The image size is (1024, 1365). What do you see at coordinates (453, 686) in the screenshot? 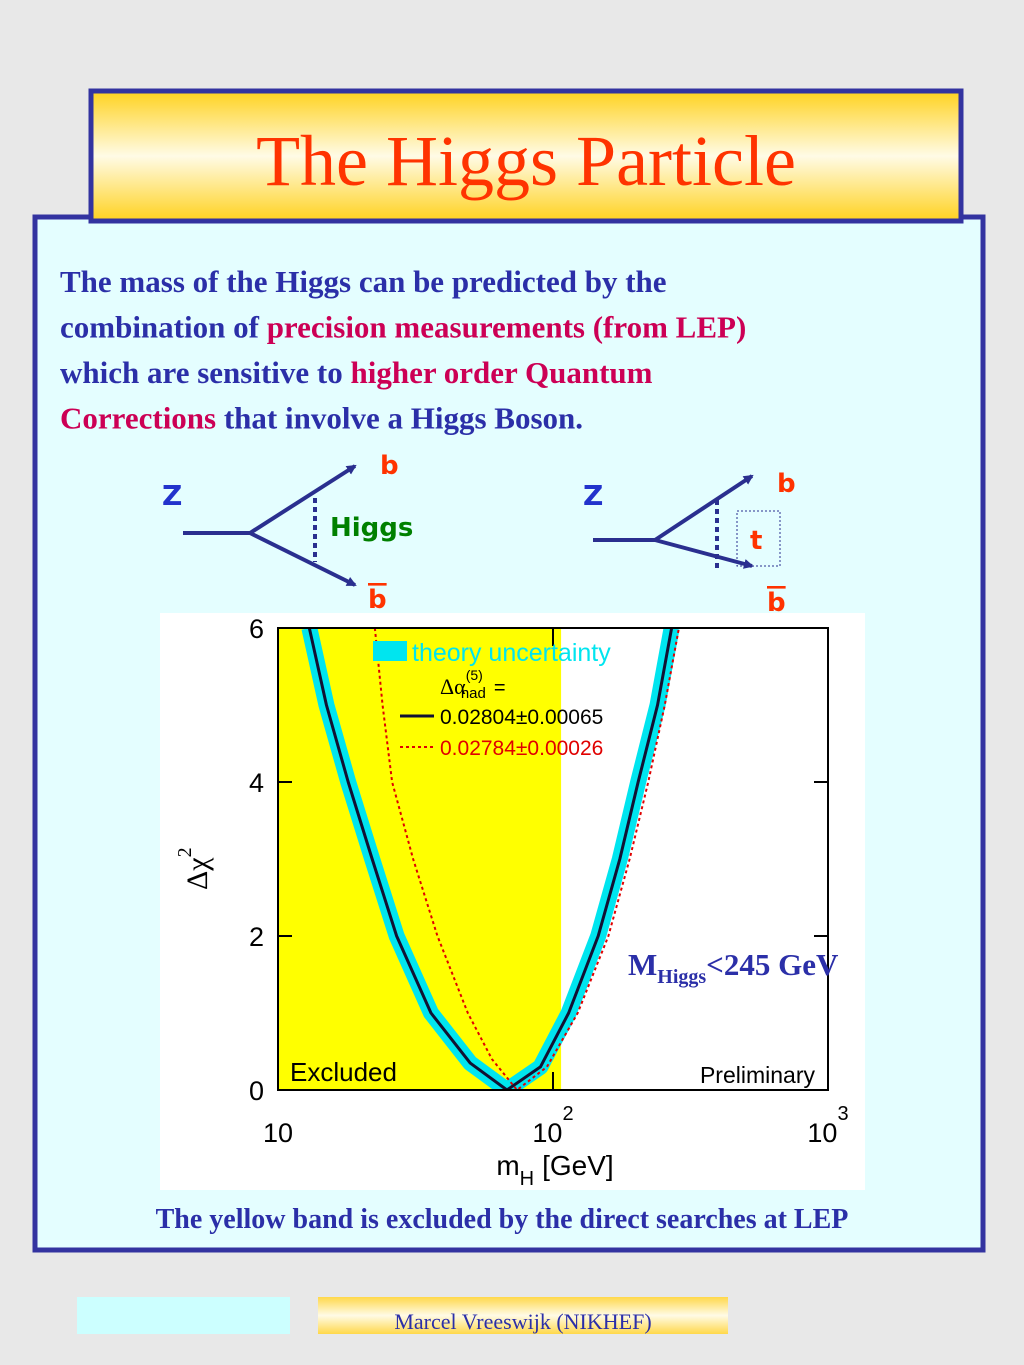
I see `symbol: Δα` at bounding box center [453, 686].